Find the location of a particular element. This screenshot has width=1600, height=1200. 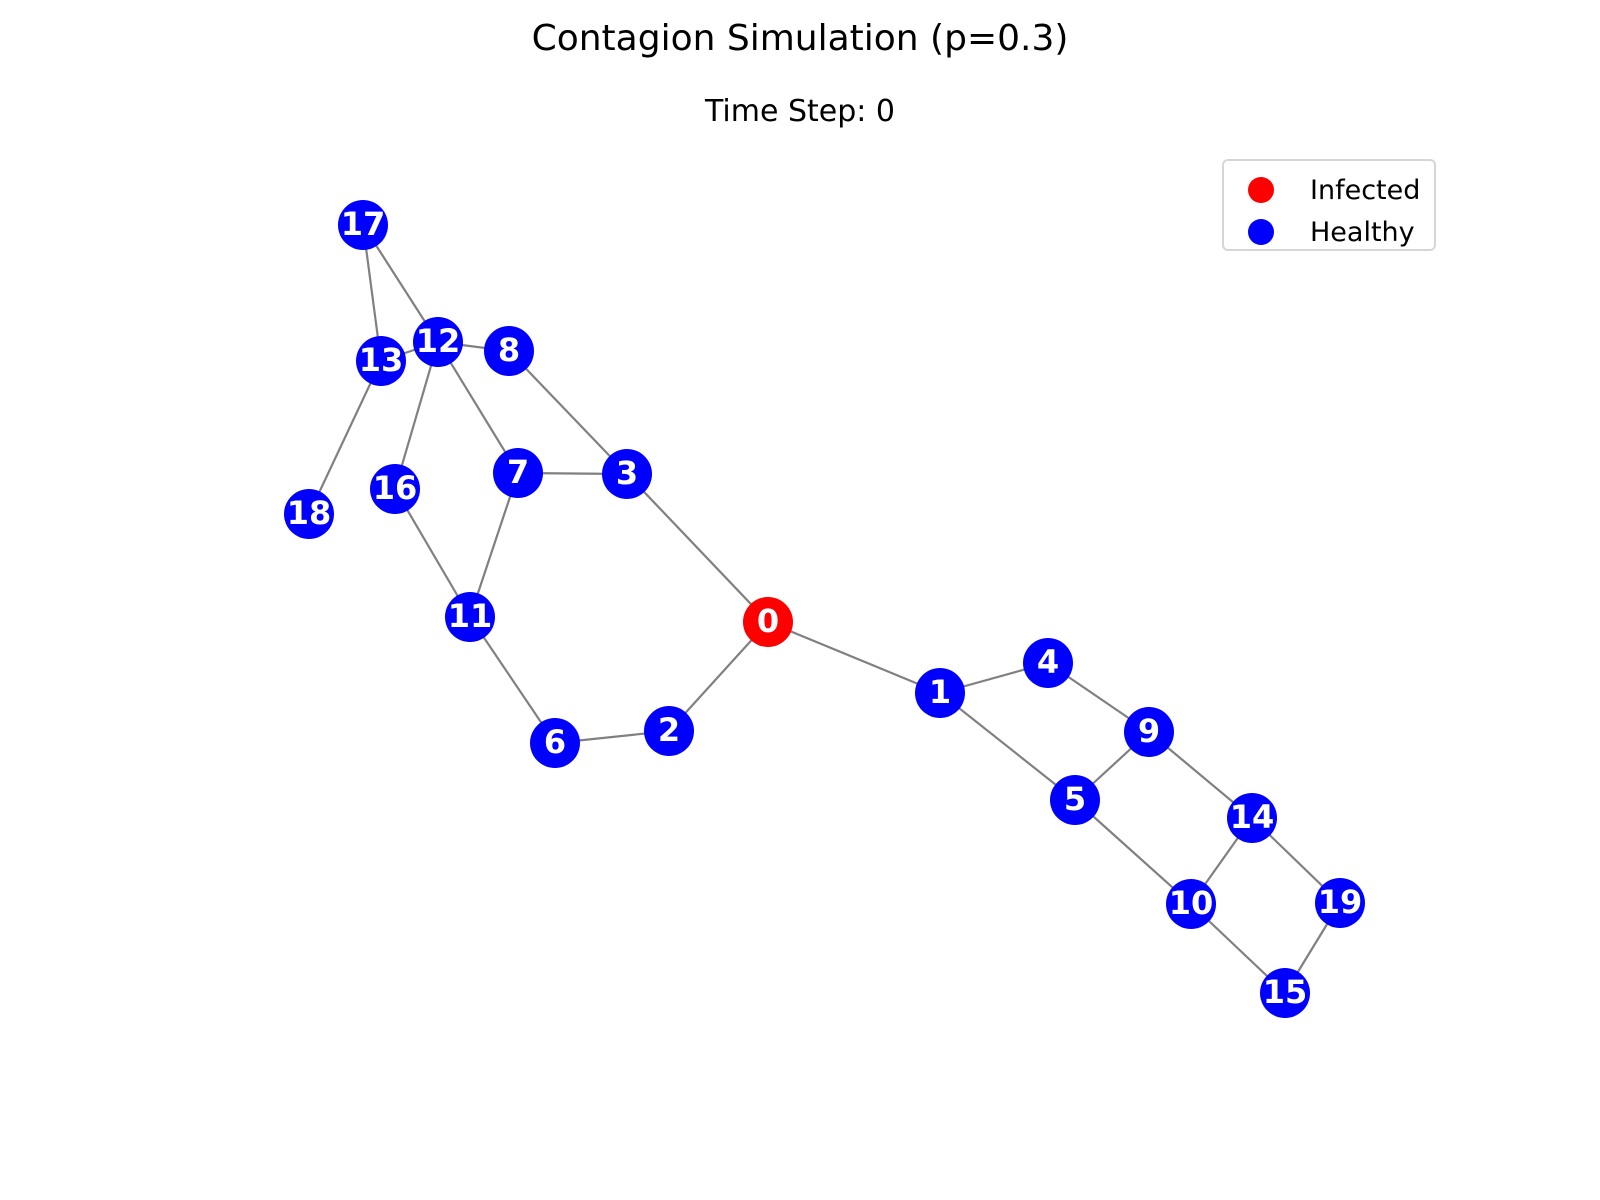

node-13: 13 is located at coordinates (381, 361).